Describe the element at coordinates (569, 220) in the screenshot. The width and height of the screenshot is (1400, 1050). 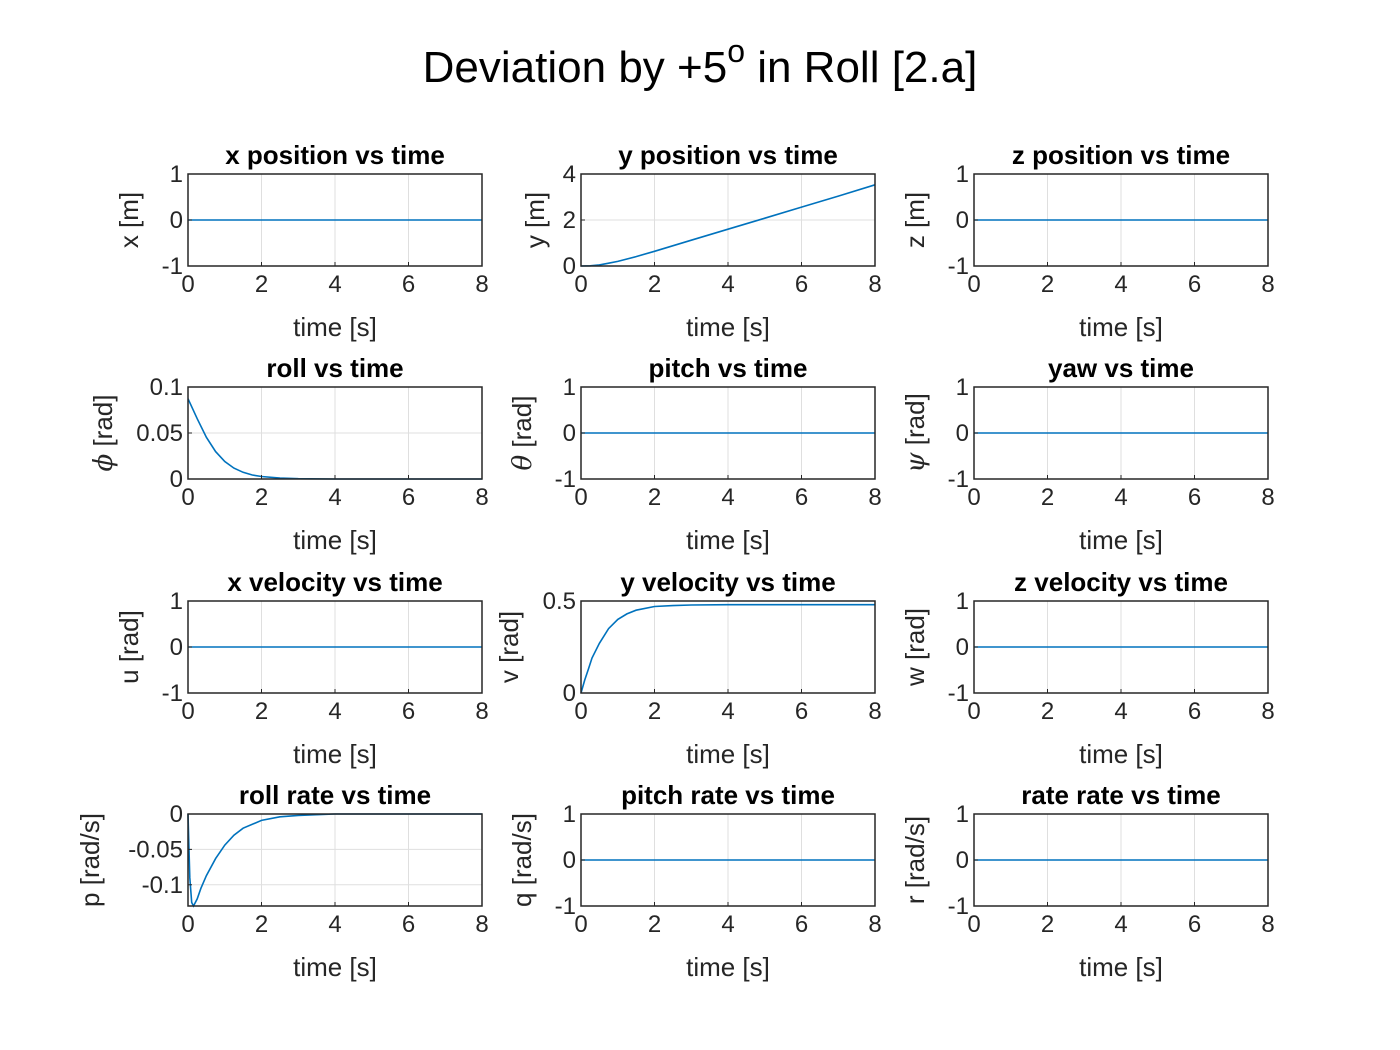
I see `y-tick-label: 2` at that location.